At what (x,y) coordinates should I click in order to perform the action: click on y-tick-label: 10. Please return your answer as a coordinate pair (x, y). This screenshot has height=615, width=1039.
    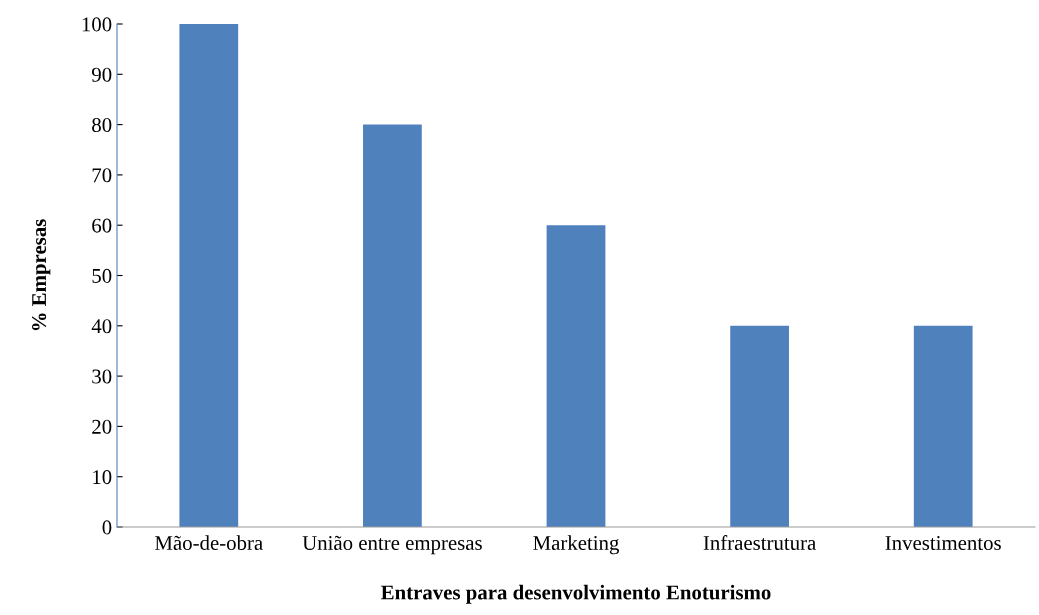
    Looking at the image, I should click on (102, 477).